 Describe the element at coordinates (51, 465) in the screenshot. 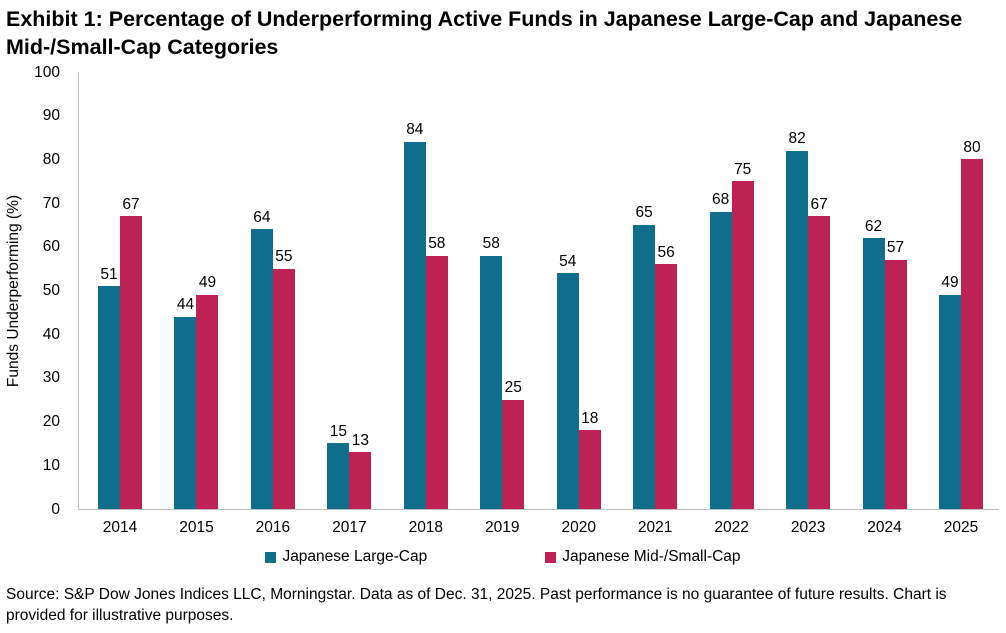

I see `y-tick-label-10: 10` at that location.